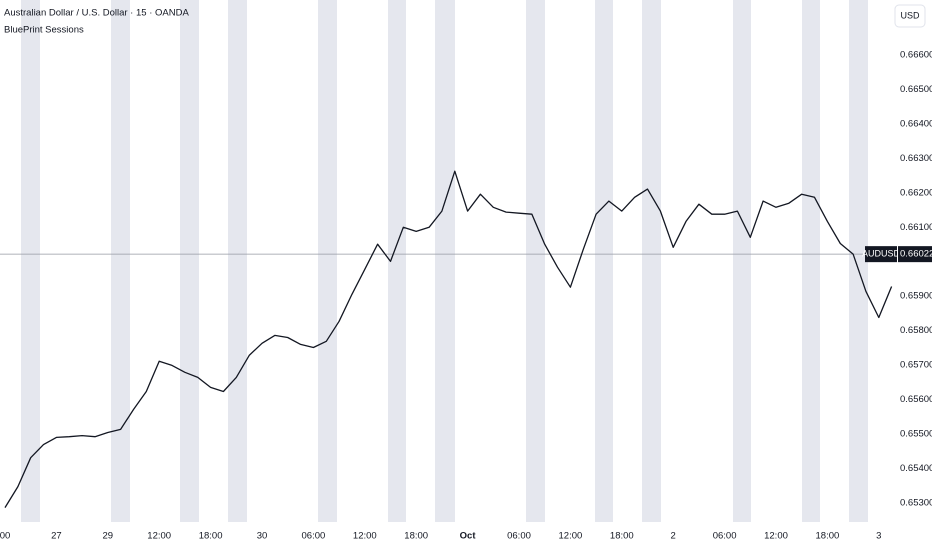 The width and height of the screenshot is (932, 550). What do you see at coordinates (56, 536) in the screenshot?
I see `x-tick-label: 27` at bounding box center [56, 536].